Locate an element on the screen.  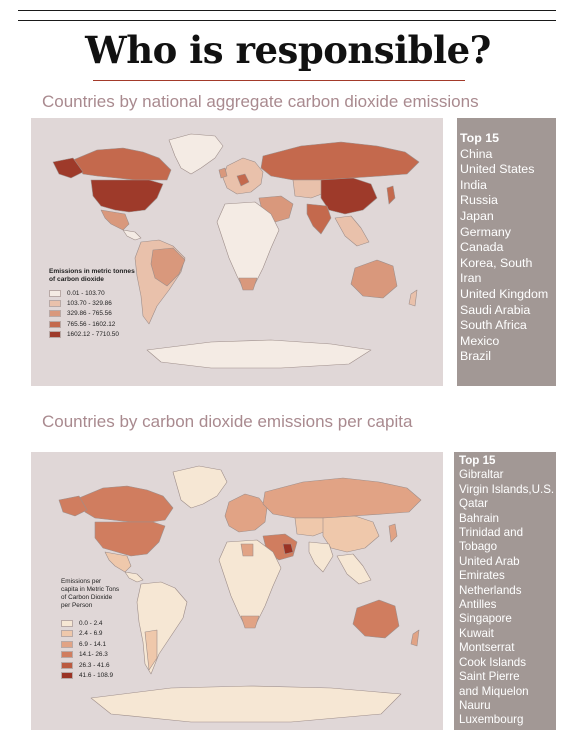
top15-item: Antilles is located at coordinates (478, 605).